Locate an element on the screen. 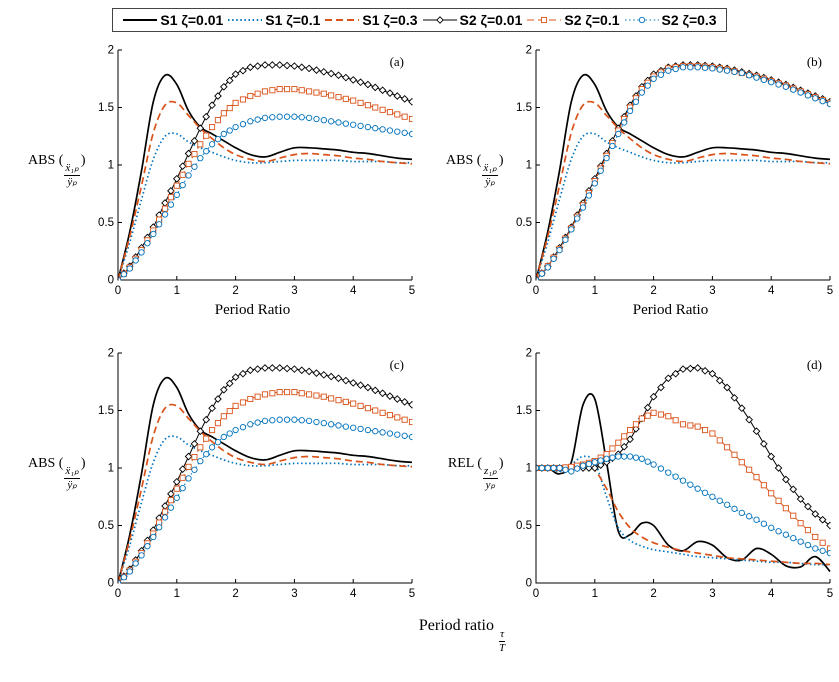  subplot-c-ylabel: ABS (ẍ₁ₚ ÿₚ) is located at coordinates (45, 473).